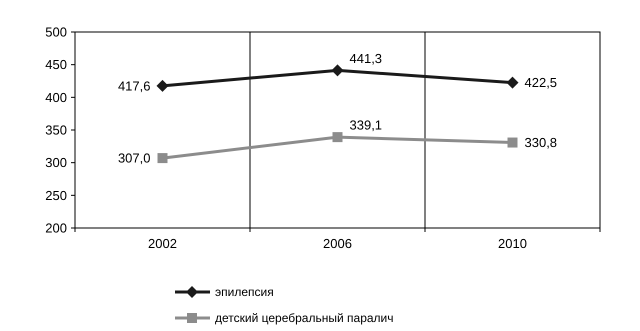  Describe the element at coordinates (304, 318) in the screenshot. I see `legend-label: детский церебральный паралич` at that location.